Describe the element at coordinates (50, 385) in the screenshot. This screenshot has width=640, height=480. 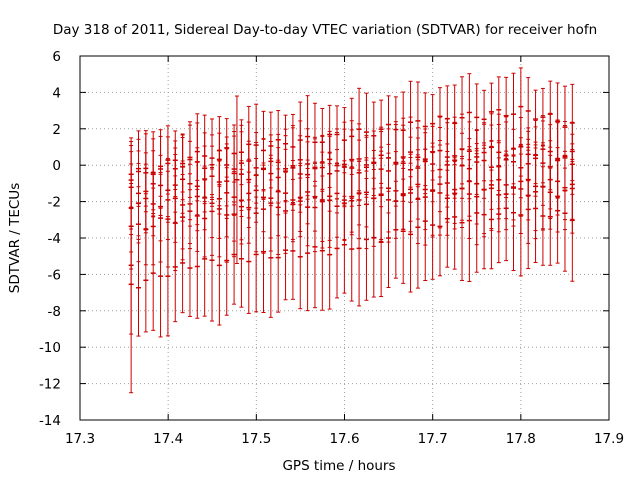
I see `y-tick-label: -12` at that location.